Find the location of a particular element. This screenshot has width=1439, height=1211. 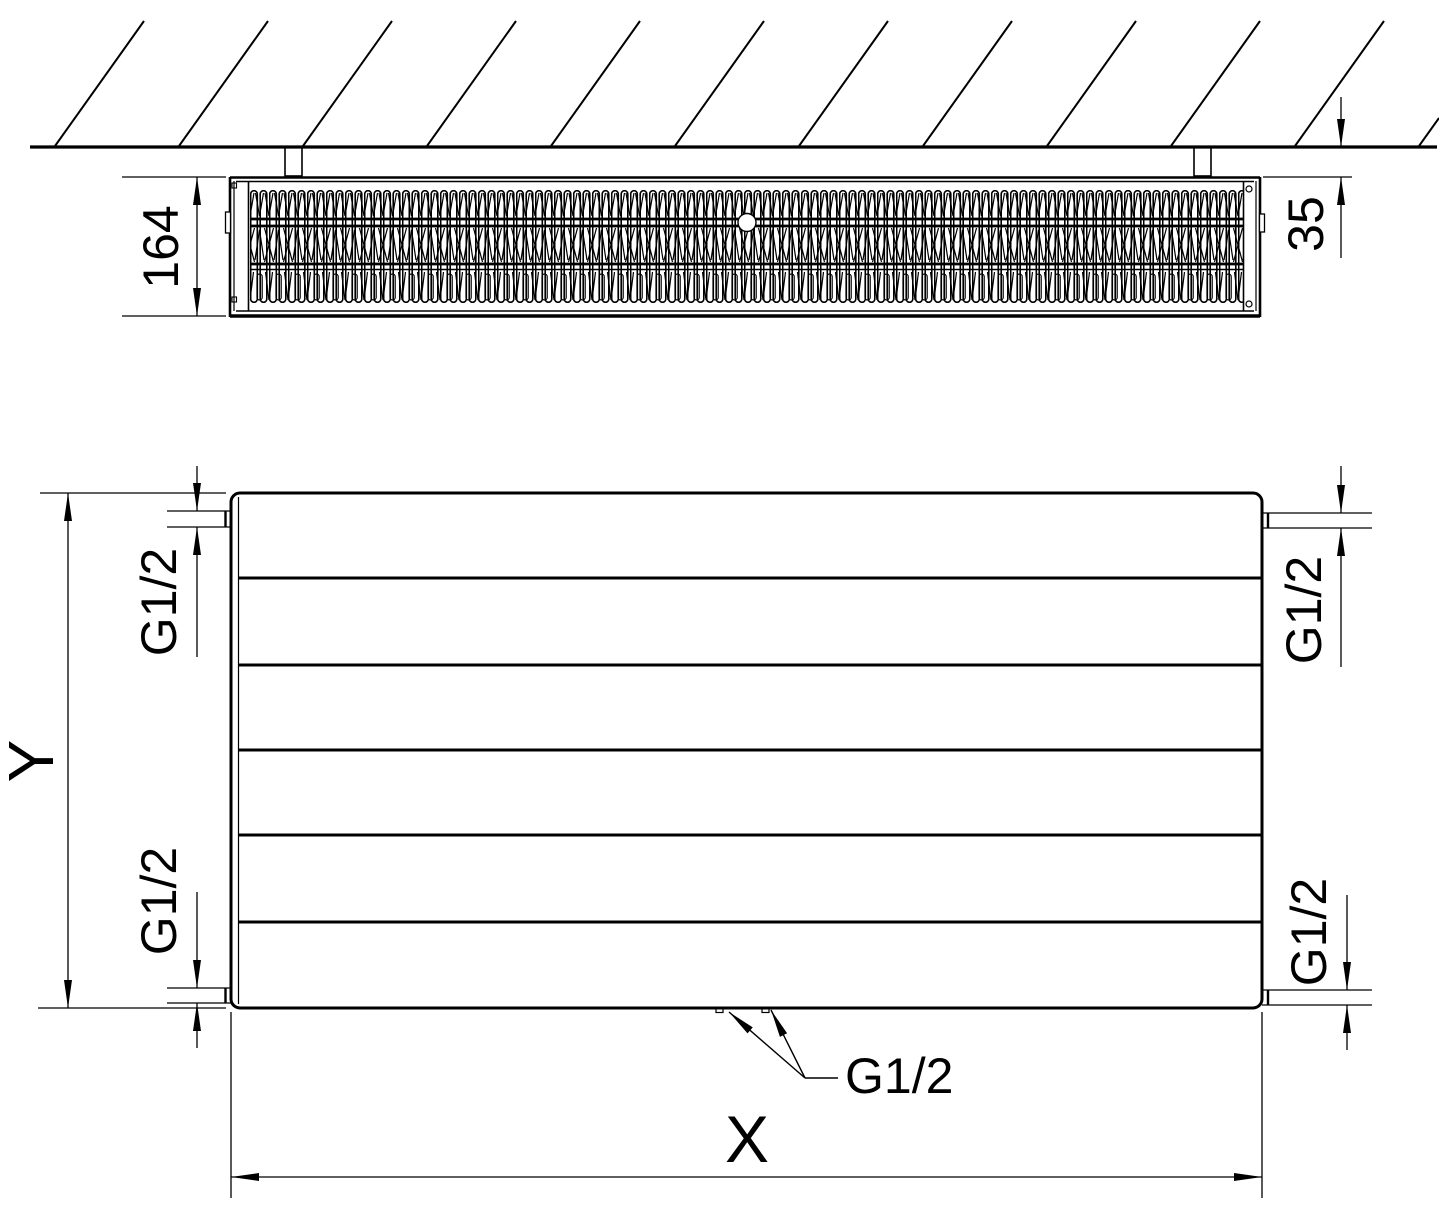

dimension-connection-bottom-left: G1/2 is located at coordinates (181, 947).